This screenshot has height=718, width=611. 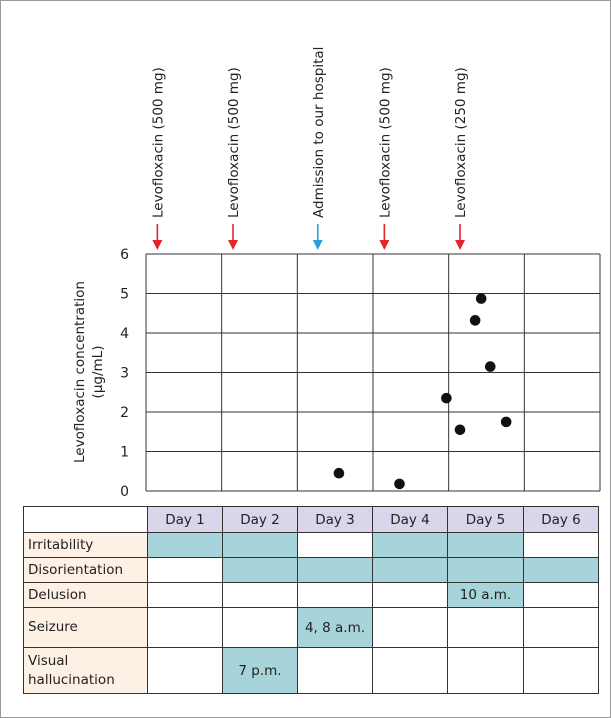 I want to click on table-row: Irritability, so click(x=311, y=545).